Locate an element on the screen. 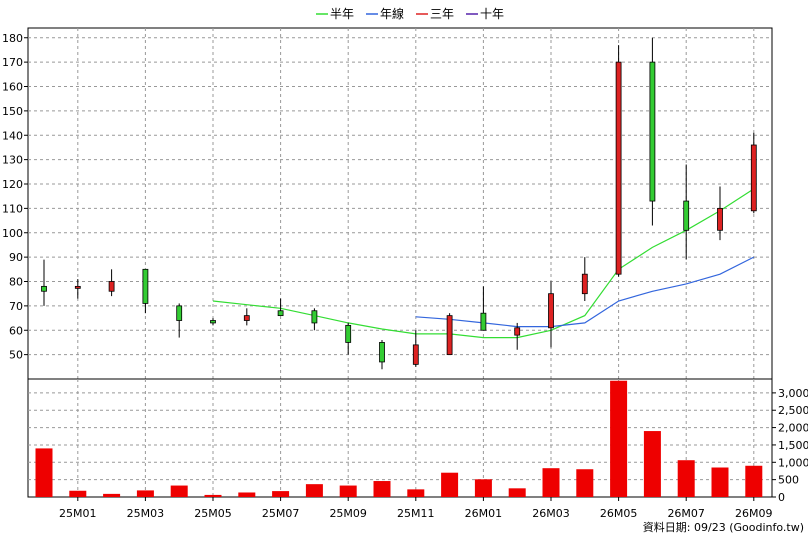  price-tick-label: 170 is located at coordinates (12, 62).